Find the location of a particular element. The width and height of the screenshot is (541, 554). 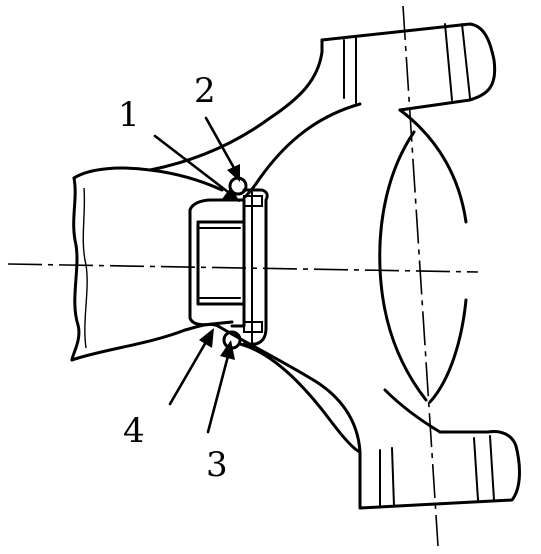

callout-label-4: 4 is located at coordinates (134, 431).